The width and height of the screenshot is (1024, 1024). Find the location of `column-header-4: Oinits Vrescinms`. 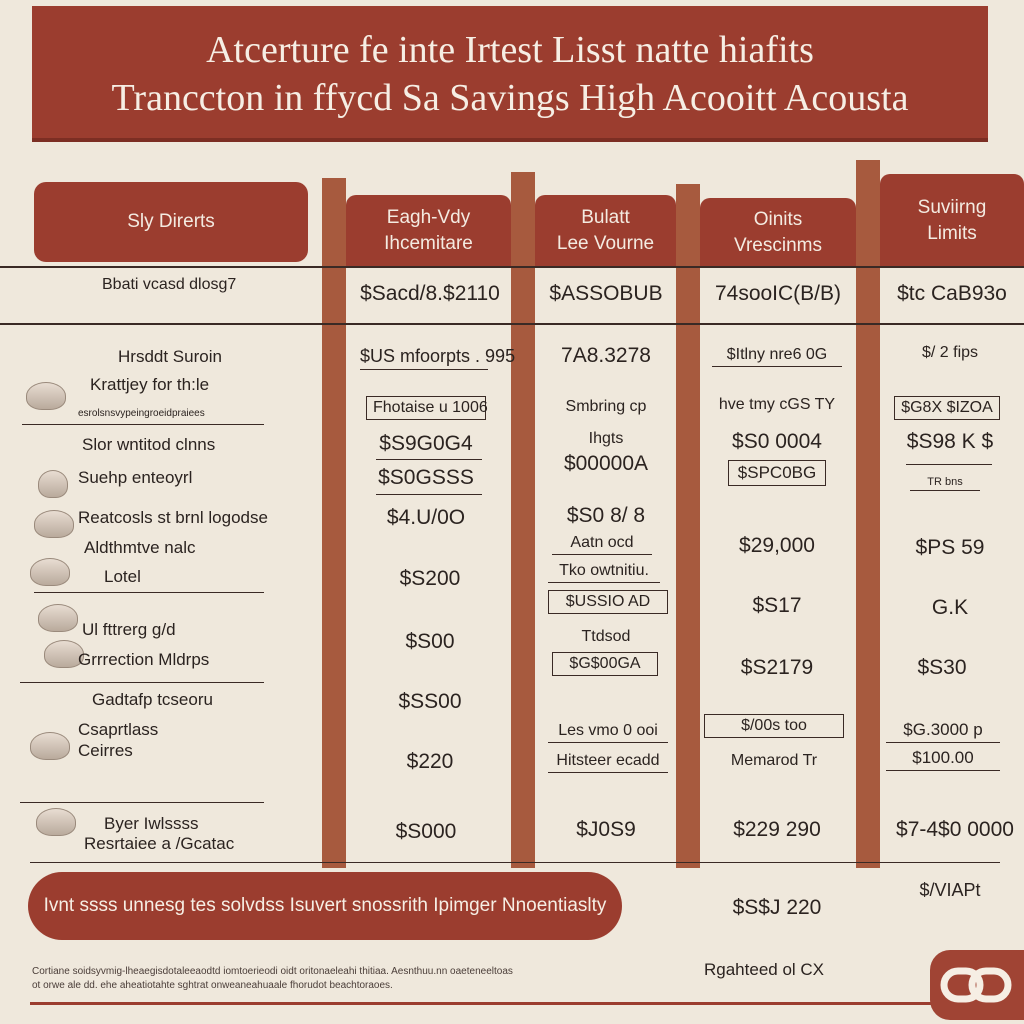

column-header-4: Oinits Vrescinms is located at coordinates (778, 232).